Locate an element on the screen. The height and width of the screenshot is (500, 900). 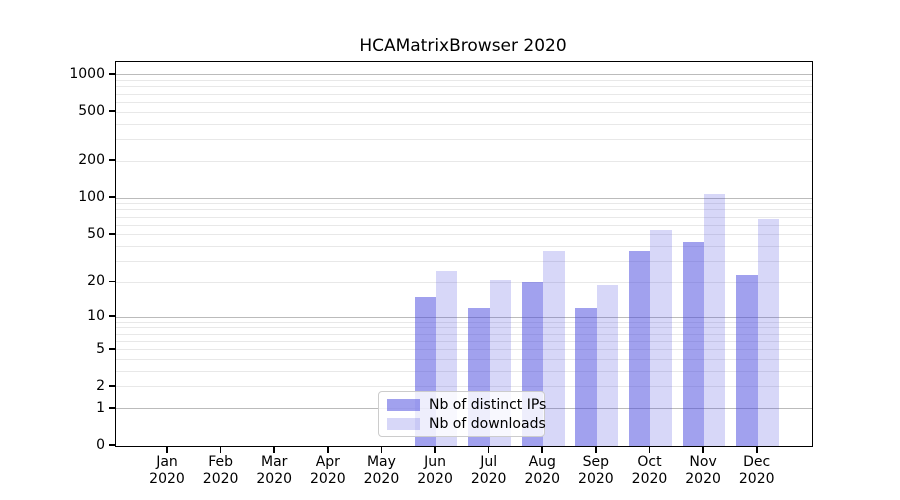
y-tick-label: 1000 is located at coordinates (87, 73).